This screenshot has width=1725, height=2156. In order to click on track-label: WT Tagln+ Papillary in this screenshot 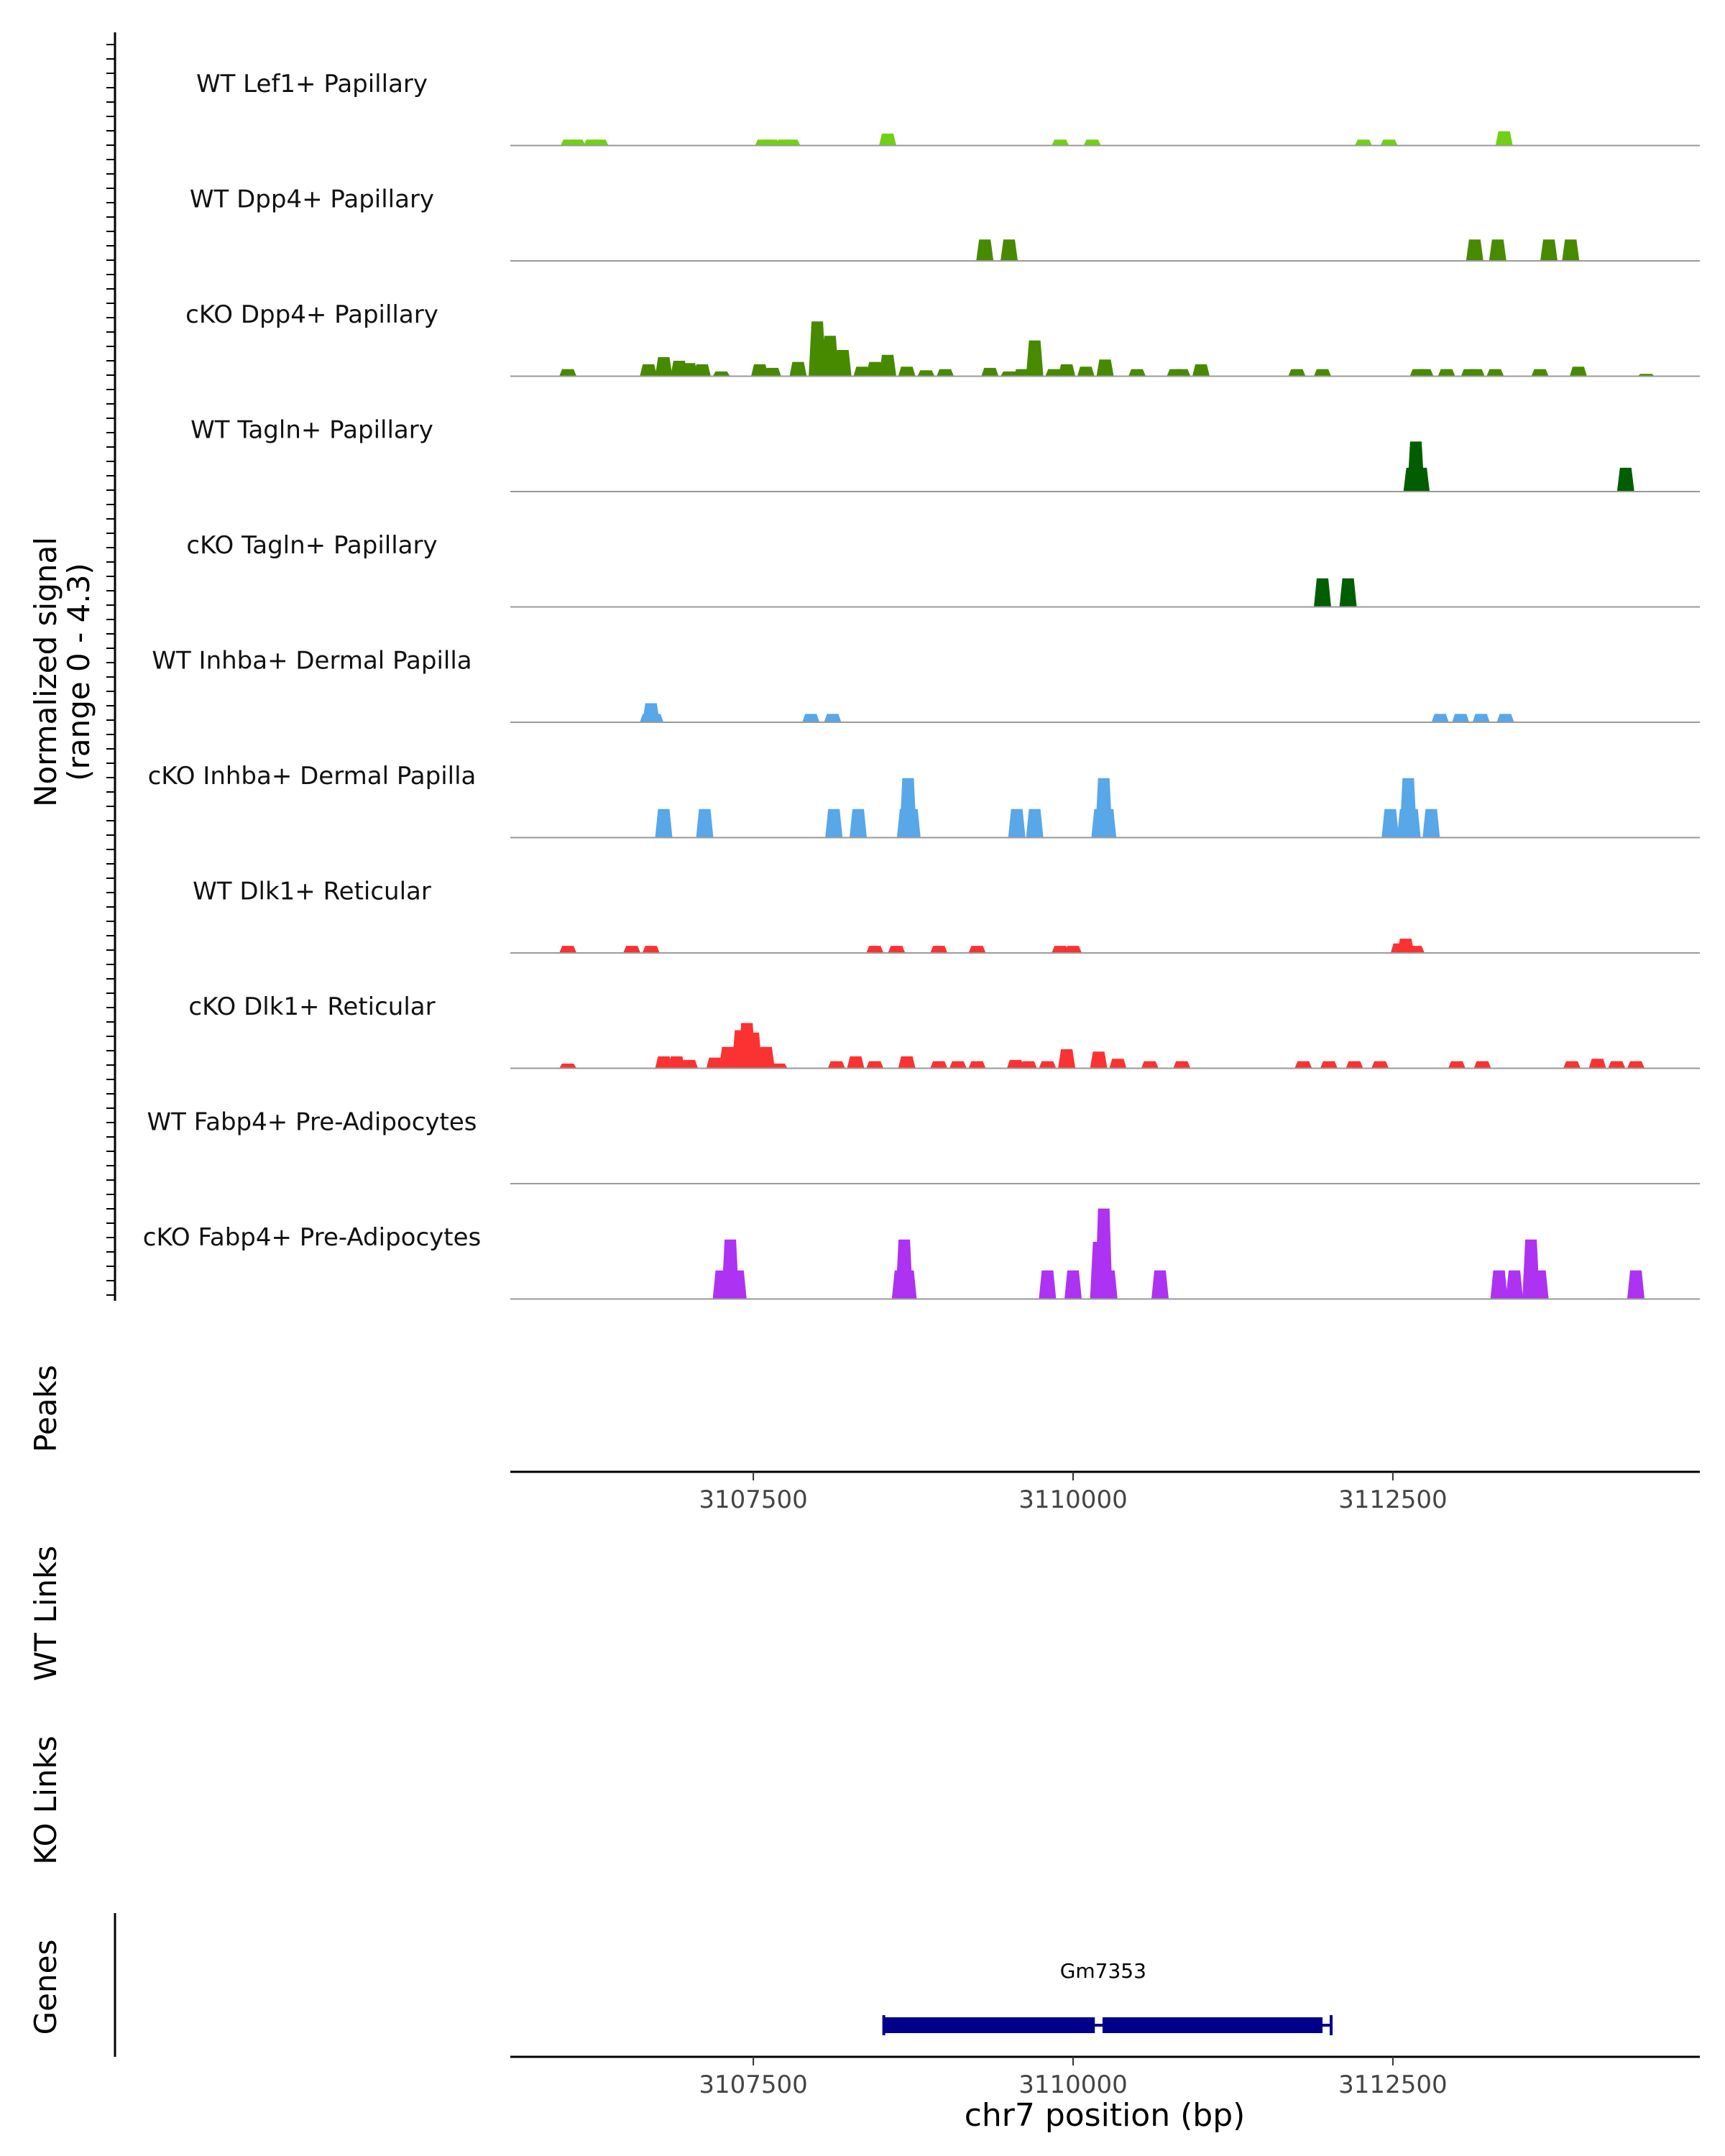, I will do `click(311, 430)`.